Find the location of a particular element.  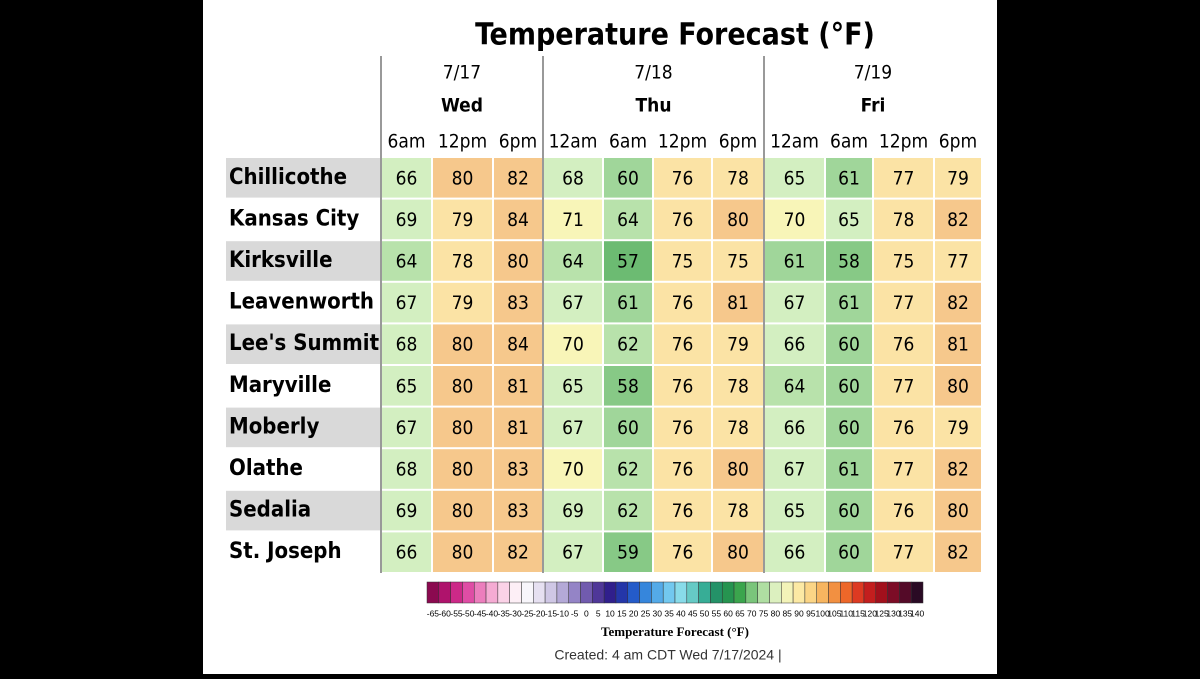

temp-value: 79 is located at coordinates (738, 345).